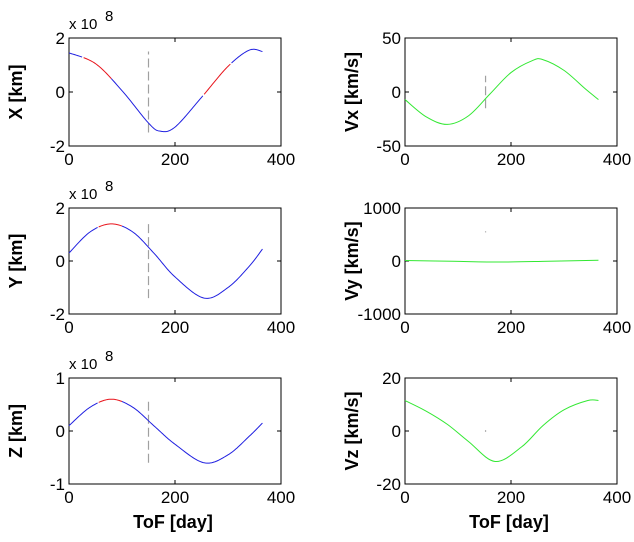 The width and height of the screenshot is (634, 542). Describe the element at coordinates (388, 484) in the screenshot. I see `y-tick-label: -20` at that location.